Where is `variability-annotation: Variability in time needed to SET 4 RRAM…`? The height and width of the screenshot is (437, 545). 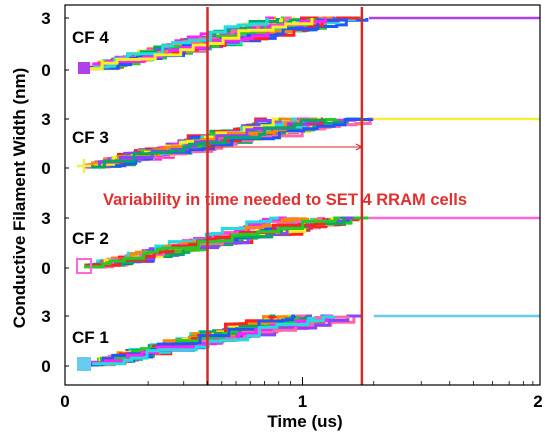
variability-annotation: Variability in time needed to SET 4 RRAM… is located at coordinates (285, 200).